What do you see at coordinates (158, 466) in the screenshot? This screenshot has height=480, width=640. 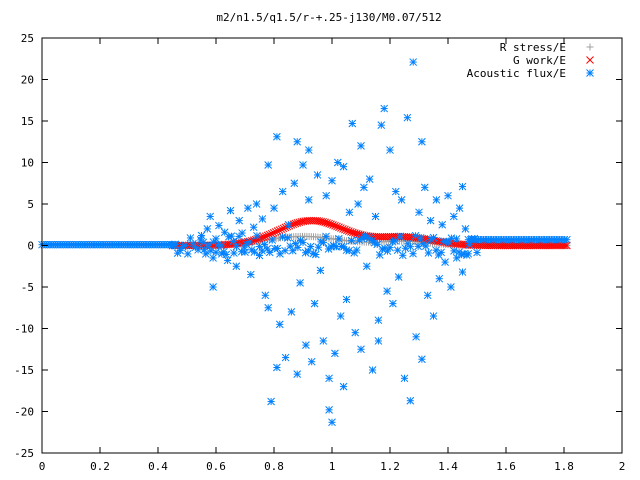 I see `x-tick-label: 0.4` at bounding box center [158, 466].